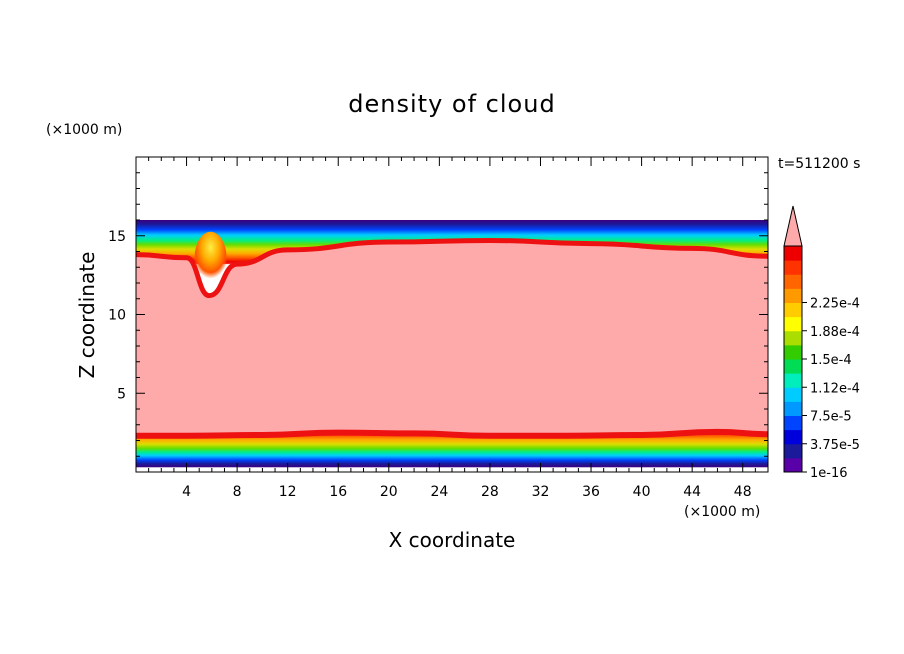 Image resolution: width=904 pixels, height=654 pixels. What do you see at coordinates (743, 492) in the screenshot?
I see `x-tick-label: 48` at bounding box center [743, 492].